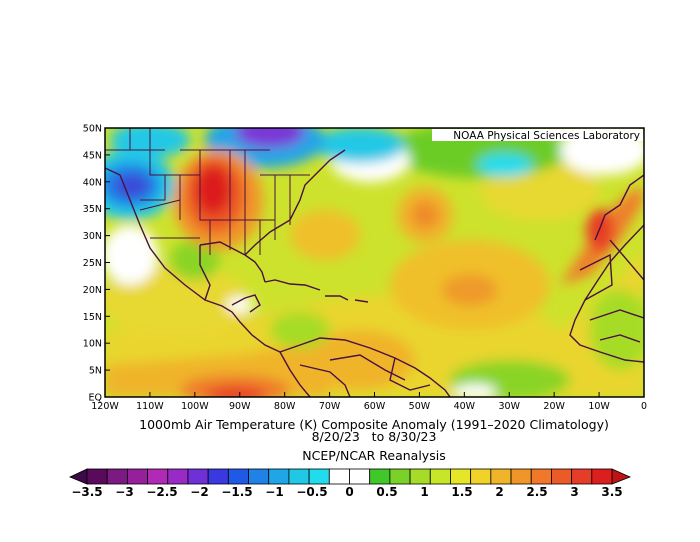 This screenshot has height=542, width=700. I want to click on lat-label: 15N, so click(92, 317).